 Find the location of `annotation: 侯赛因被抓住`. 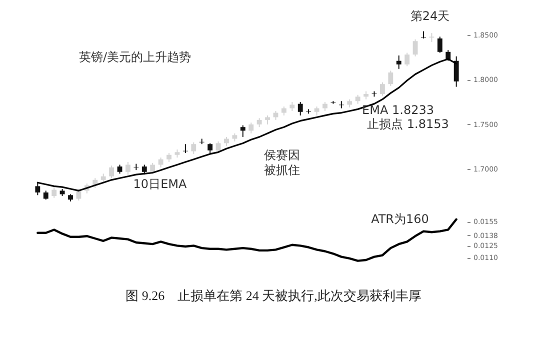

annotation: 侯赛因被抓住 is located at coordinates (282, 162).